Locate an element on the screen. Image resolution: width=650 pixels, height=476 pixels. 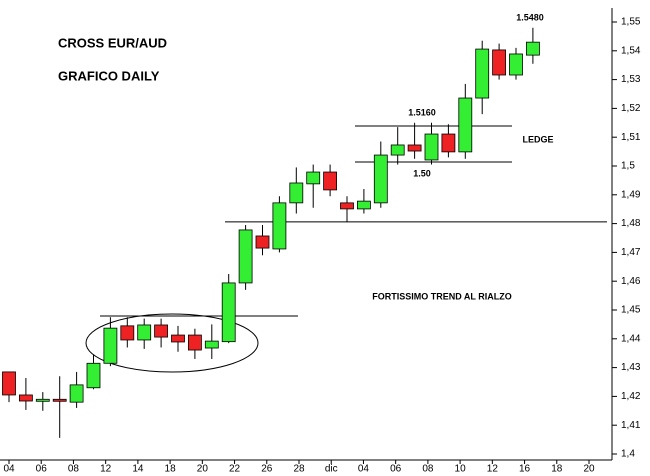
chart-subtitle: GRAFICO DAILY is located at coordinates (109, 75).